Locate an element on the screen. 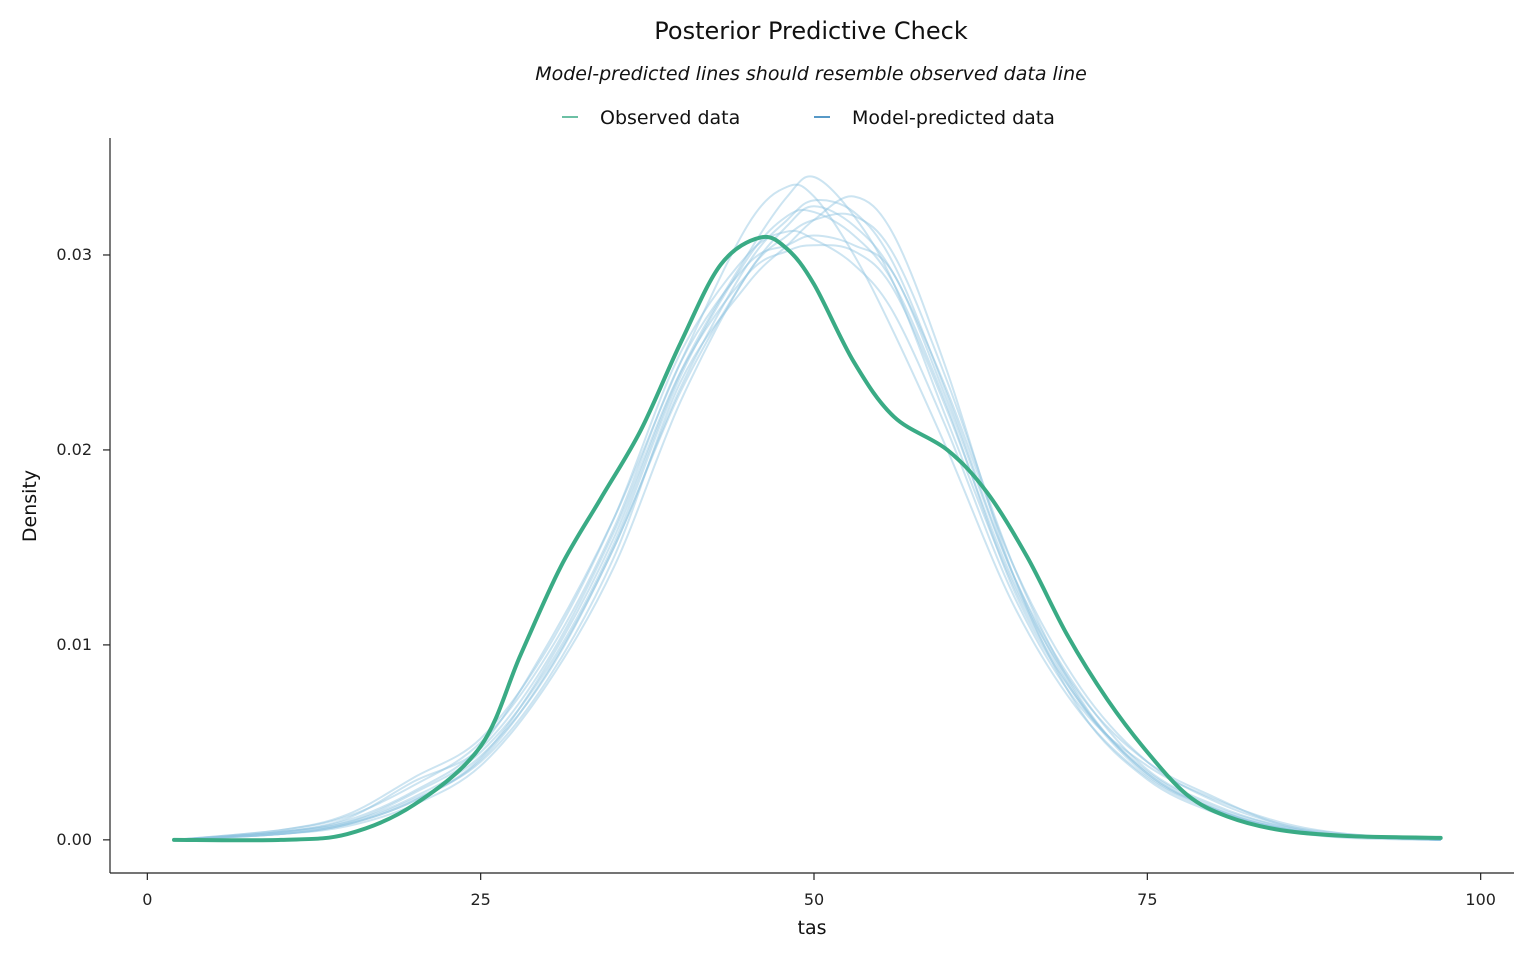  x-tick-label: 50 is located at coordinates (814, 899).